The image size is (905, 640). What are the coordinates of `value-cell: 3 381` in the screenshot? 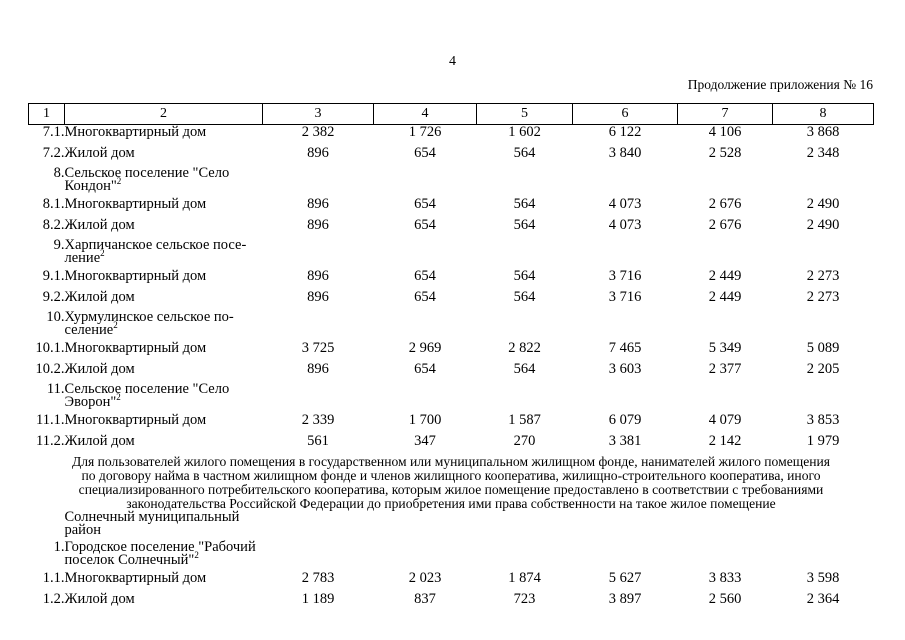 It's located at (625, 440).